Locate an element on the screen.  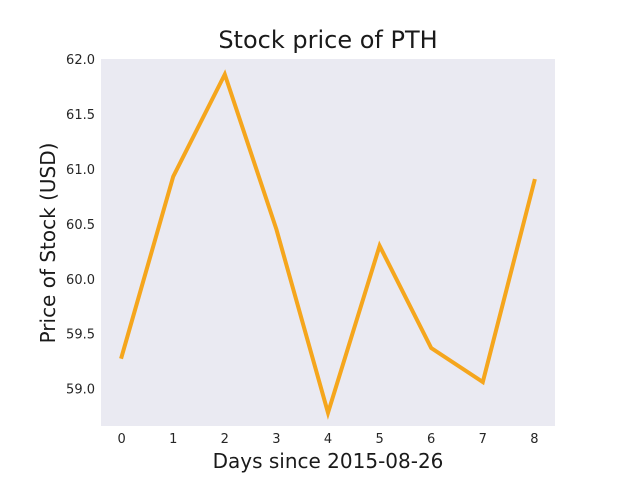
y-tick-label: 61.5 is located at coordinates (80, 115).